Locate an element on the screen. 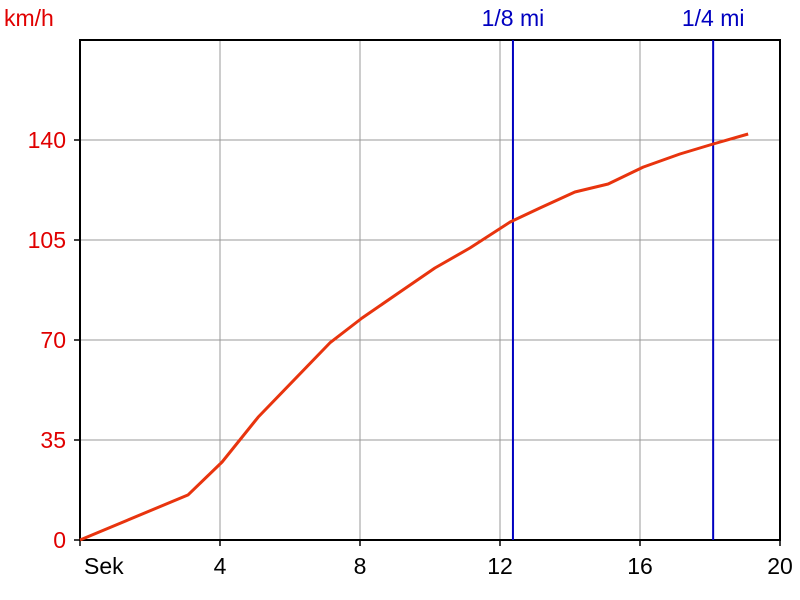 This screenshot has width=800, height=600. x-tick-label: 16 is located at coordinates (640, 566).